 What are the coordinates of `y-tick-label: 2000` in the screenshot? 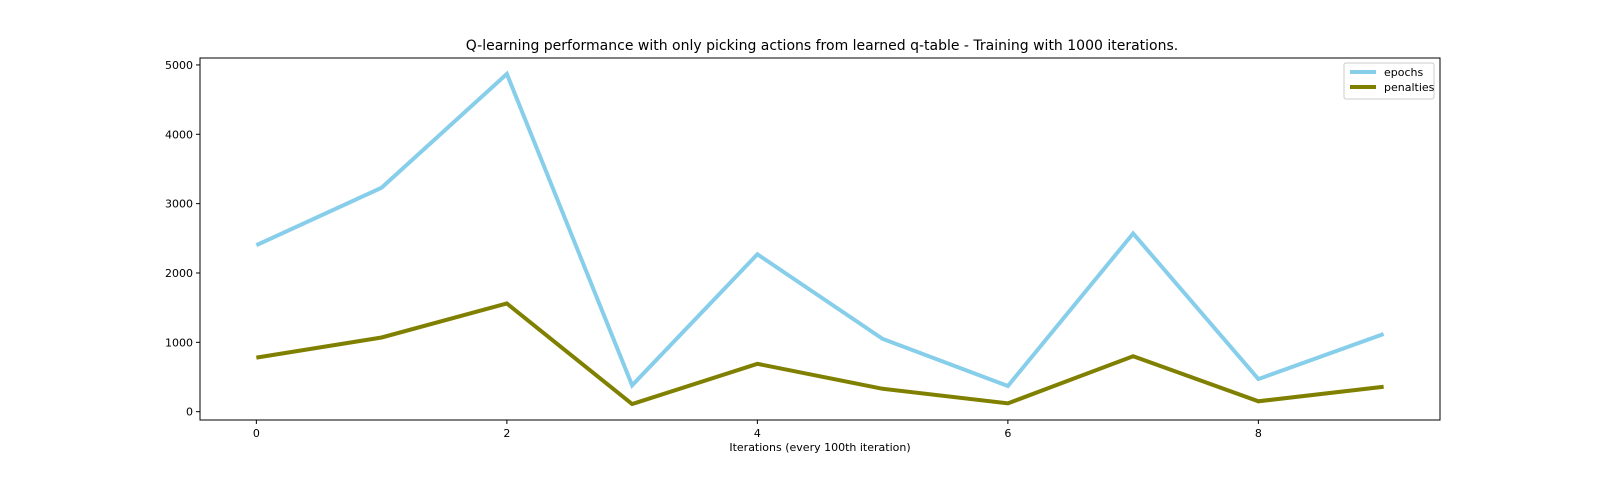 It's located at (179, 273).